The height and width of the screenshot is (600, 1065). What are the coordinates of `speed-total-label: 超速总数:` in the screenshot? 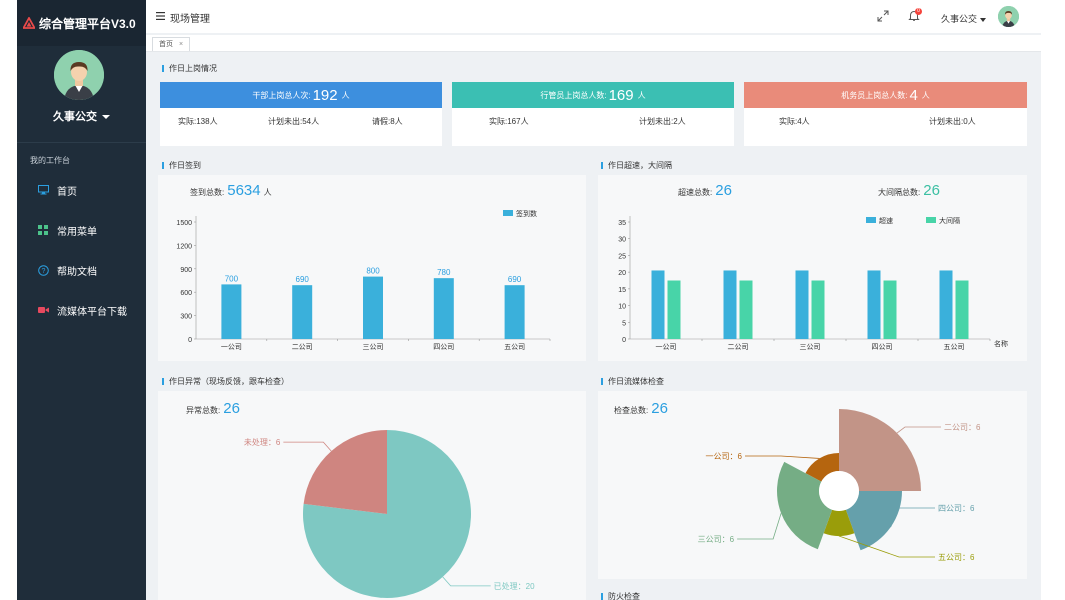 It's located at (695, 192).